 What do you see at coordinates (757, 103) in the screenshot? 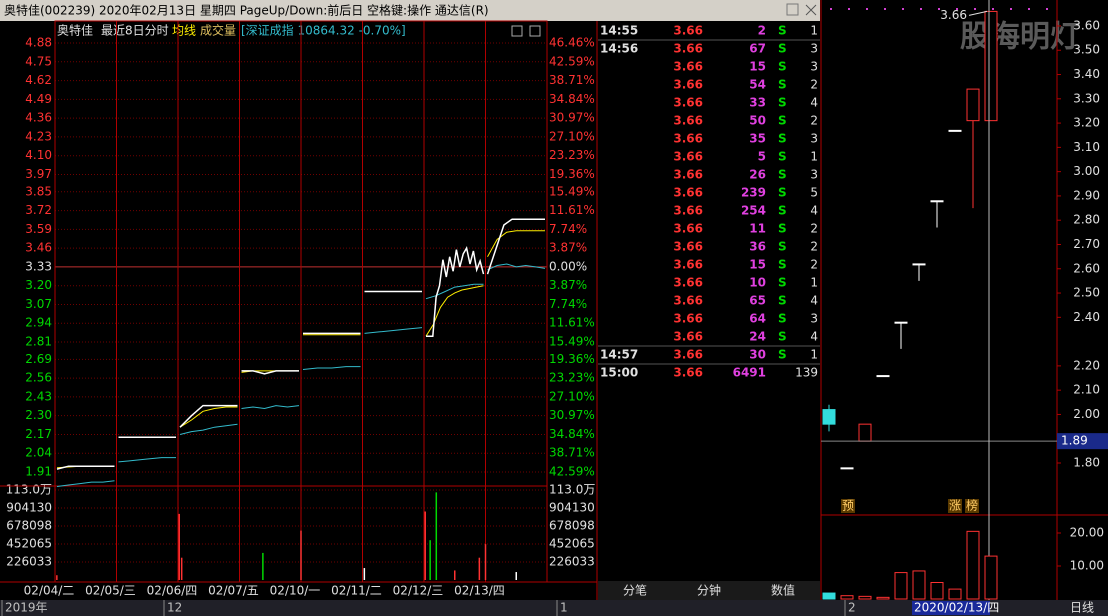
I see `trade-volume: 33` at bounding box center [757, 103].